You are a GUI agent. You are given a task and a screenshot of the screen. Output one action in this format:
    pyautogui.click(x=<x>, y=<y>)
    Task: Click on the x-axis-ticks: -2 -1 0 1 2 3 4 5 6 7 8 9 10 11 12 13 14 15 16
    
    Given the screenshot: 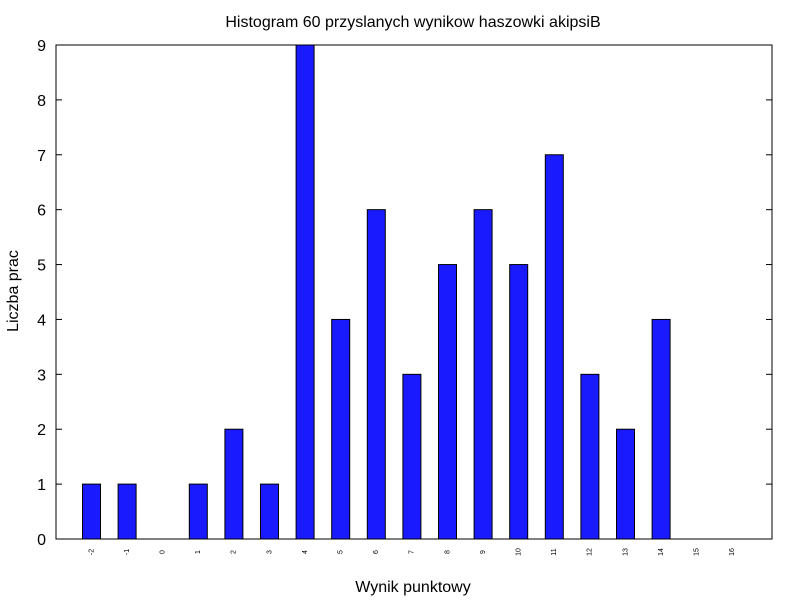 What is the action you would take?
    pyautogui.click(x=412, y=552)
    